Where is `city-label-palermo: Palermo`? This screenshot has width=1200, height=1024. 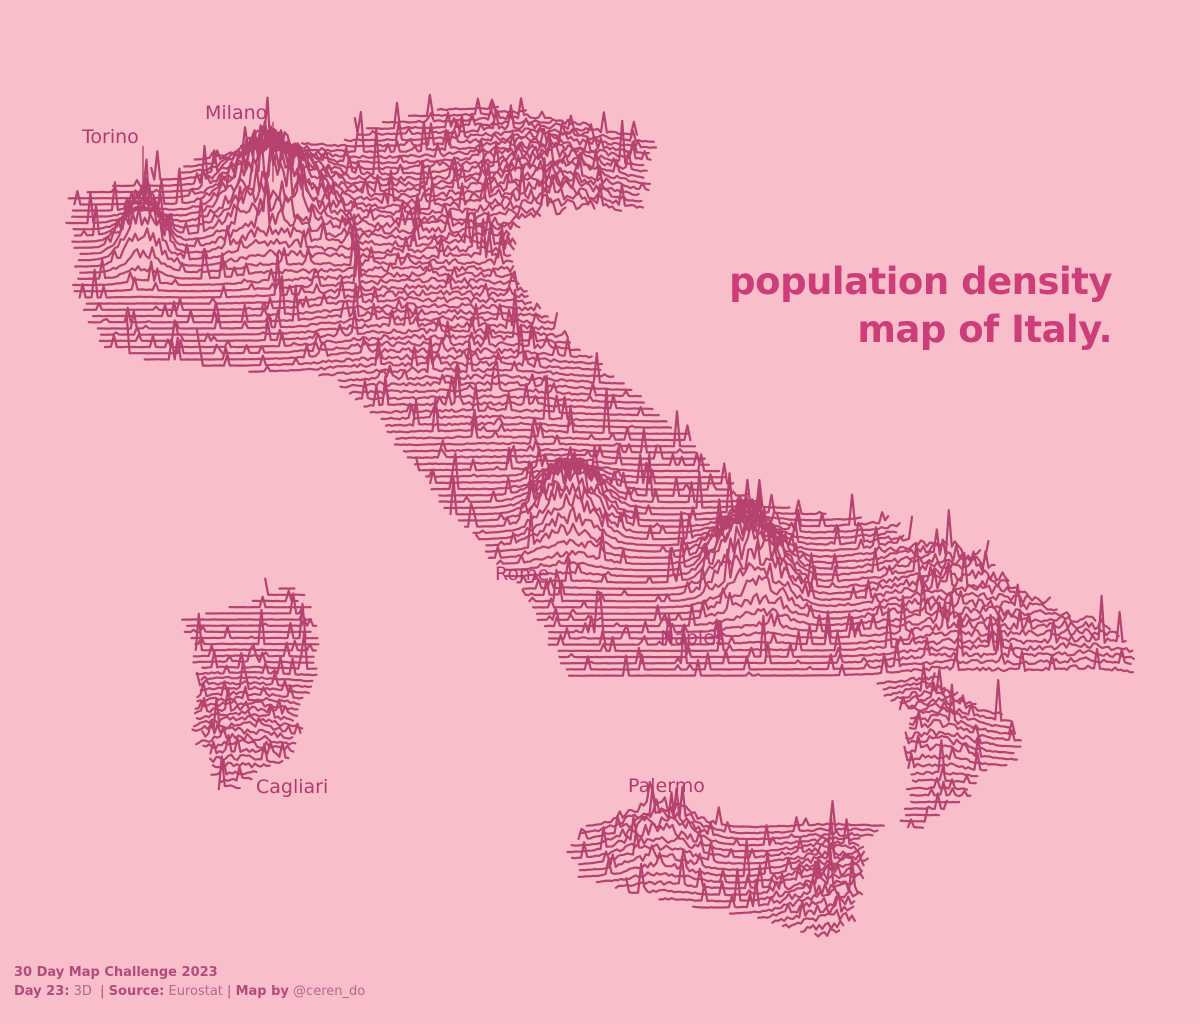 city-label-palermo: Palermo is located at coordinates (666, 786).